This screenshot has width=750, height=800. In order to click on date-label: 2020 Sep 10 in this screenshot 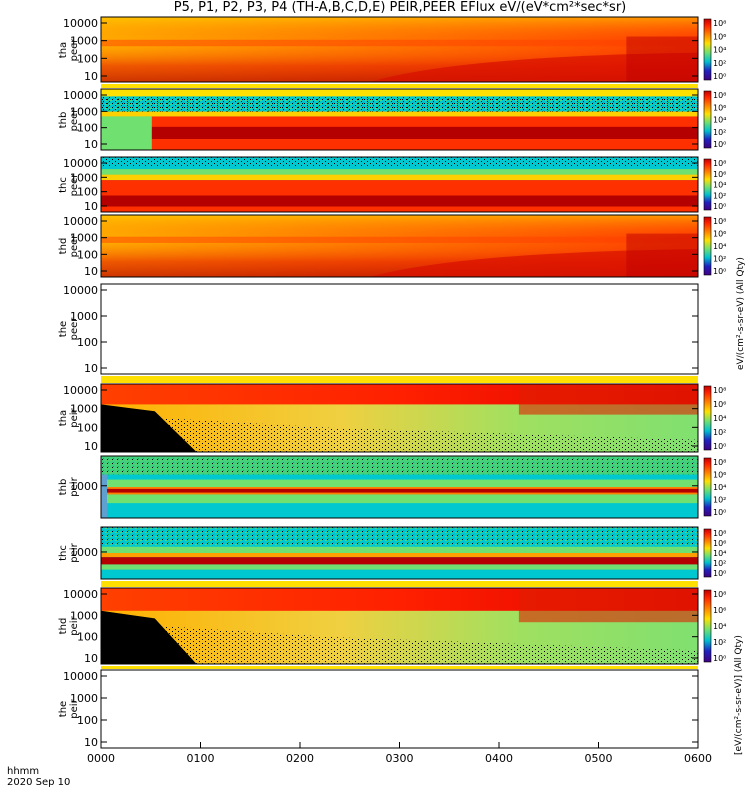, I will do `click(39, 782)`.